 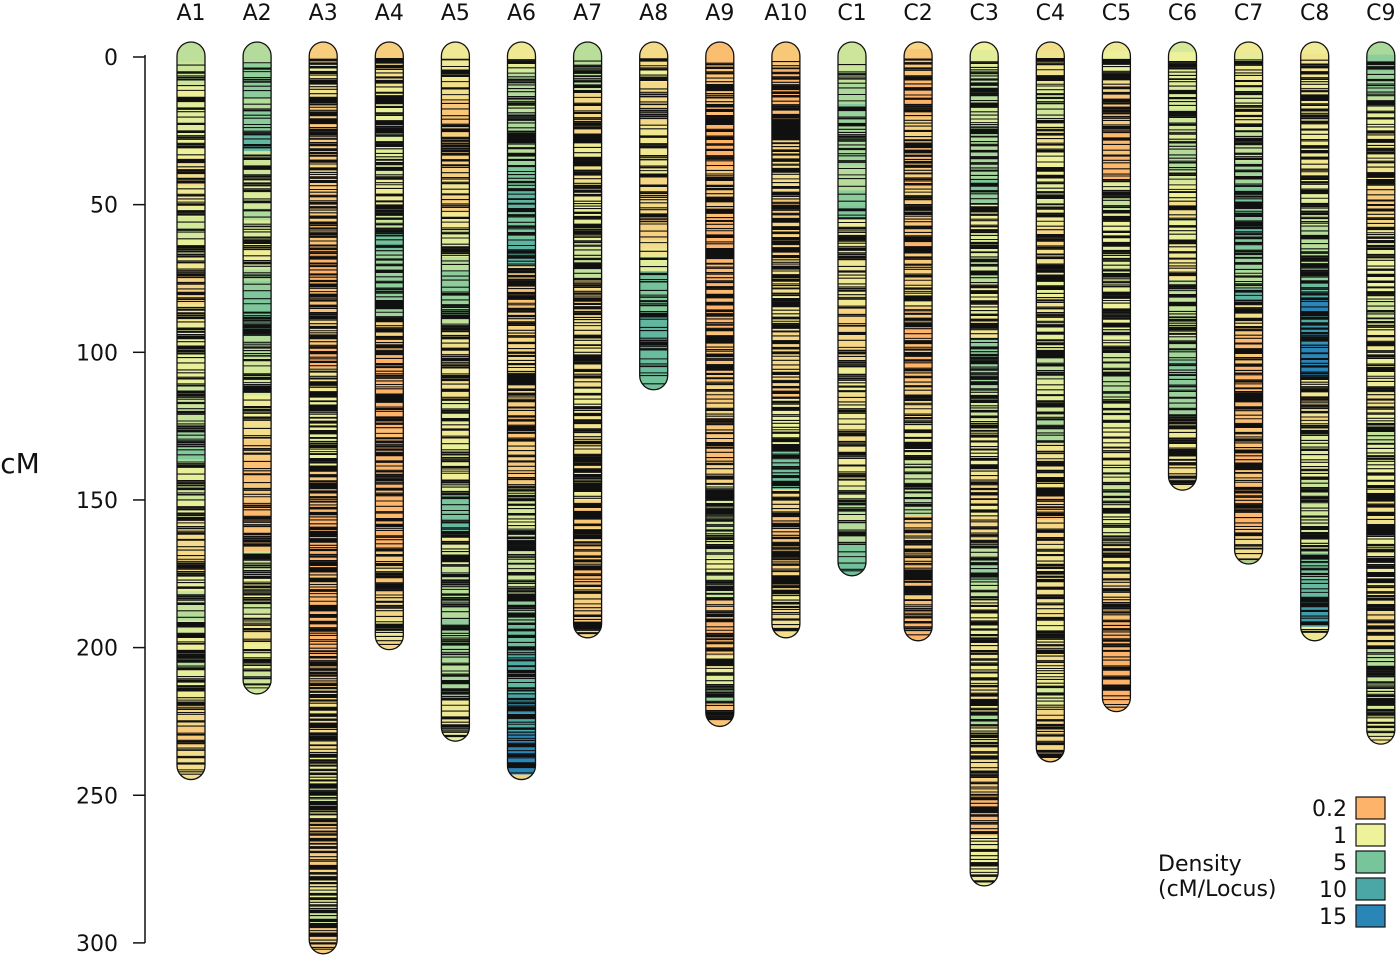 What do you see at coordinates (20, 463) in the screenshot?
I see `y-axis-label: cM` at bounding box center [20, 463].